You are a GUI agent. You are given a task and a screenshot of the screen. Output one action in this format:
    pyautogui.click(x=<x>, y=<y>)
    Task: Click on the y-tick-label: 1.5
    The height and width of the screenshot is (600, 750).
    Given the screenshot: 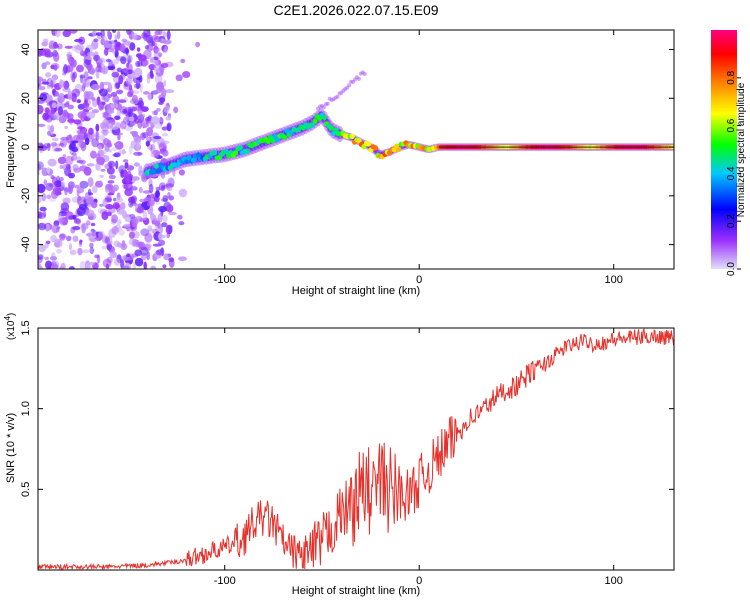 What is the action you would take?
    pyautogui.click(x=26, y=327)
    